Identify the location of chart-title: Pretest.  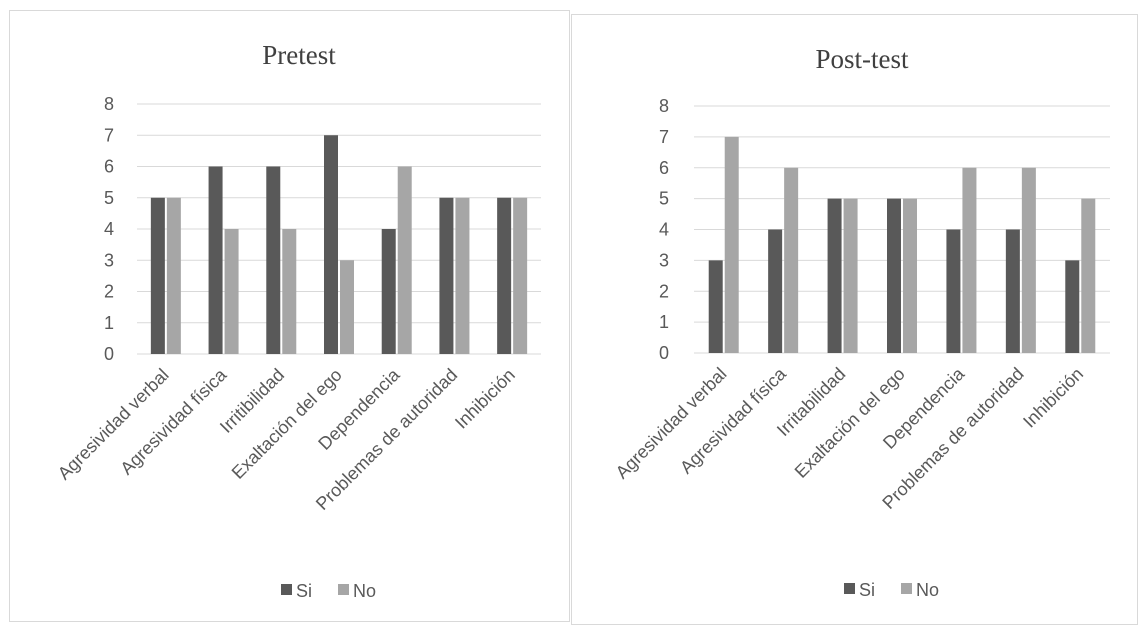
(299, 55).